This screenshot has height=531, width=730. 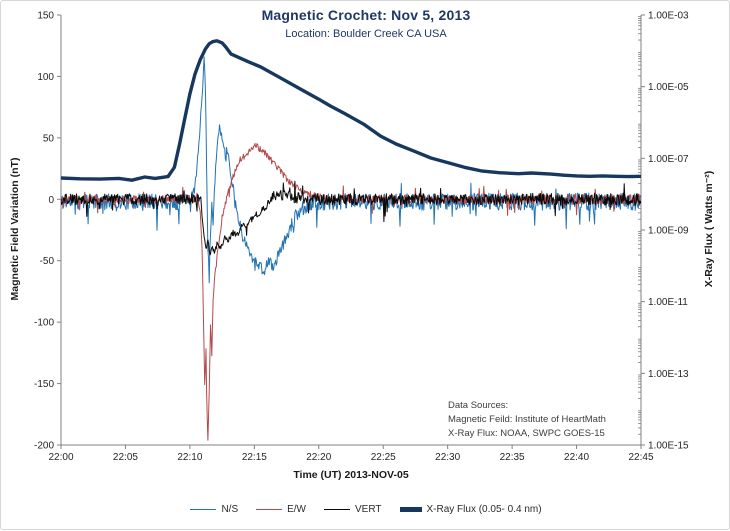 What do you see at coordinates (44, 446) in the screenshot?
I see `y-left-tick-label: -200` at bounding box center [44, 446].